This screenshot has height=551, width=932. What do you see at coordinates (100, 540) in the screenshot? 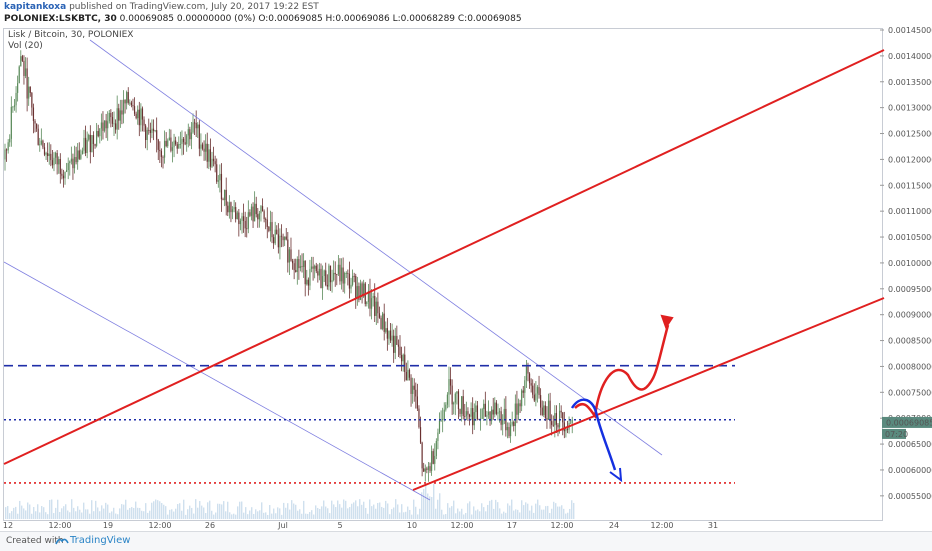
I see `tradingview-brand: TradingView` at bounding box center [100, 540].